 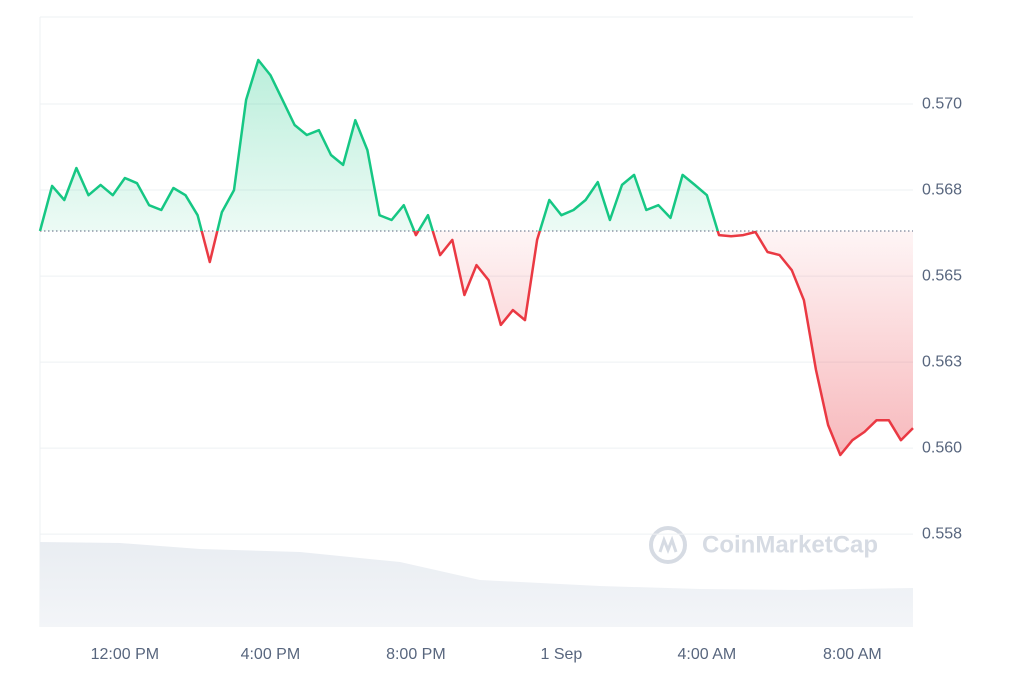 I want to click on watermark: CoinMarketCap, so click(x=763, y=545).